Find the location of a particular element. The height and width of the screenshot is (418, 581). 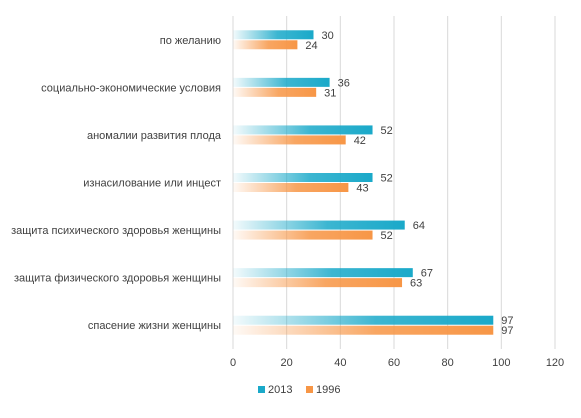

x-tick-label: 0 is located at coordinates (233, 363).